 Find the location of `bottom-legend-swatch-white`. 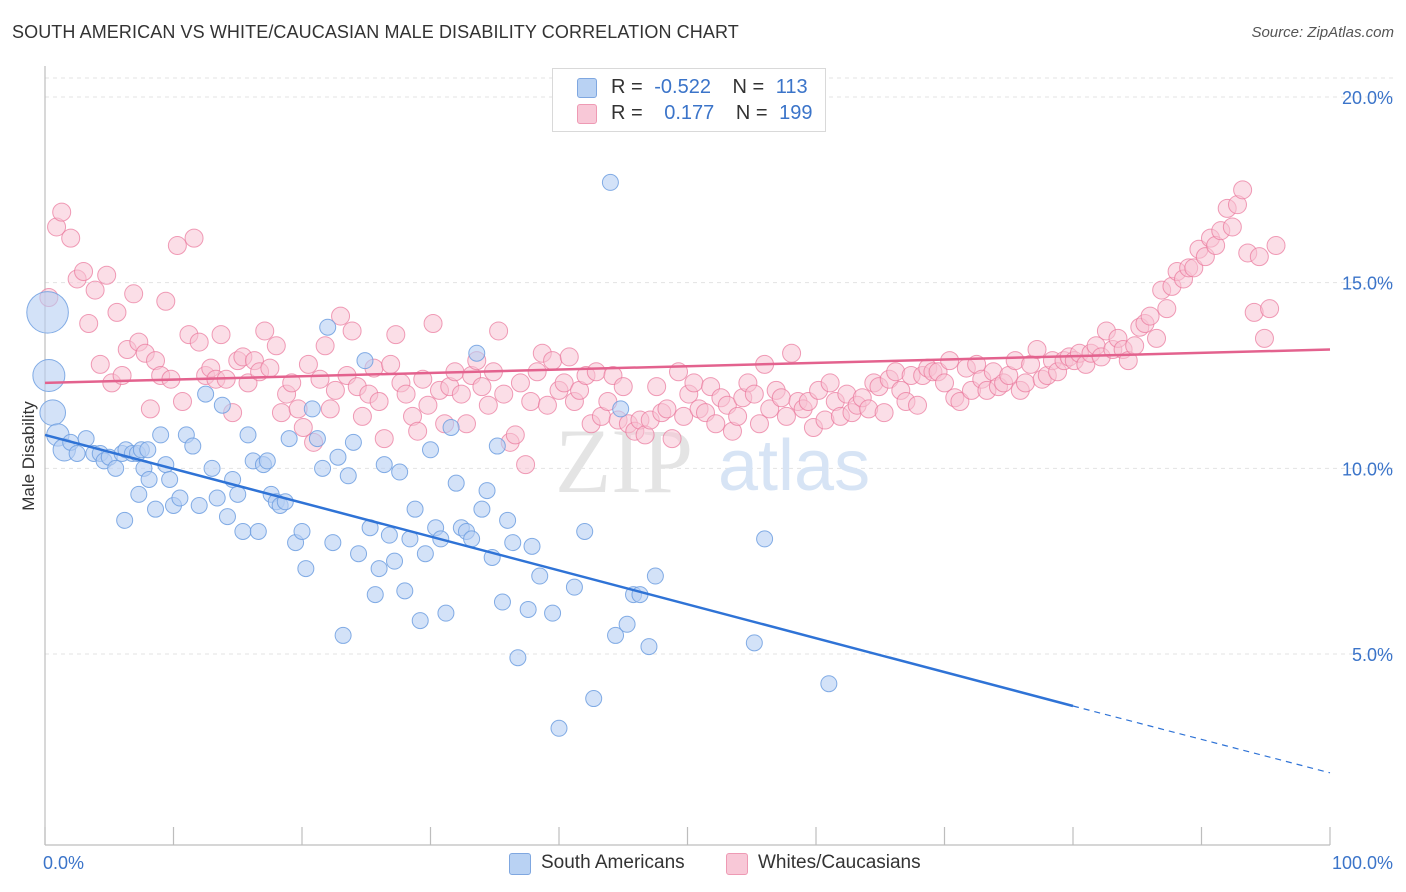

bottom-legend-swatch-white is located at coordinates (737, 864).